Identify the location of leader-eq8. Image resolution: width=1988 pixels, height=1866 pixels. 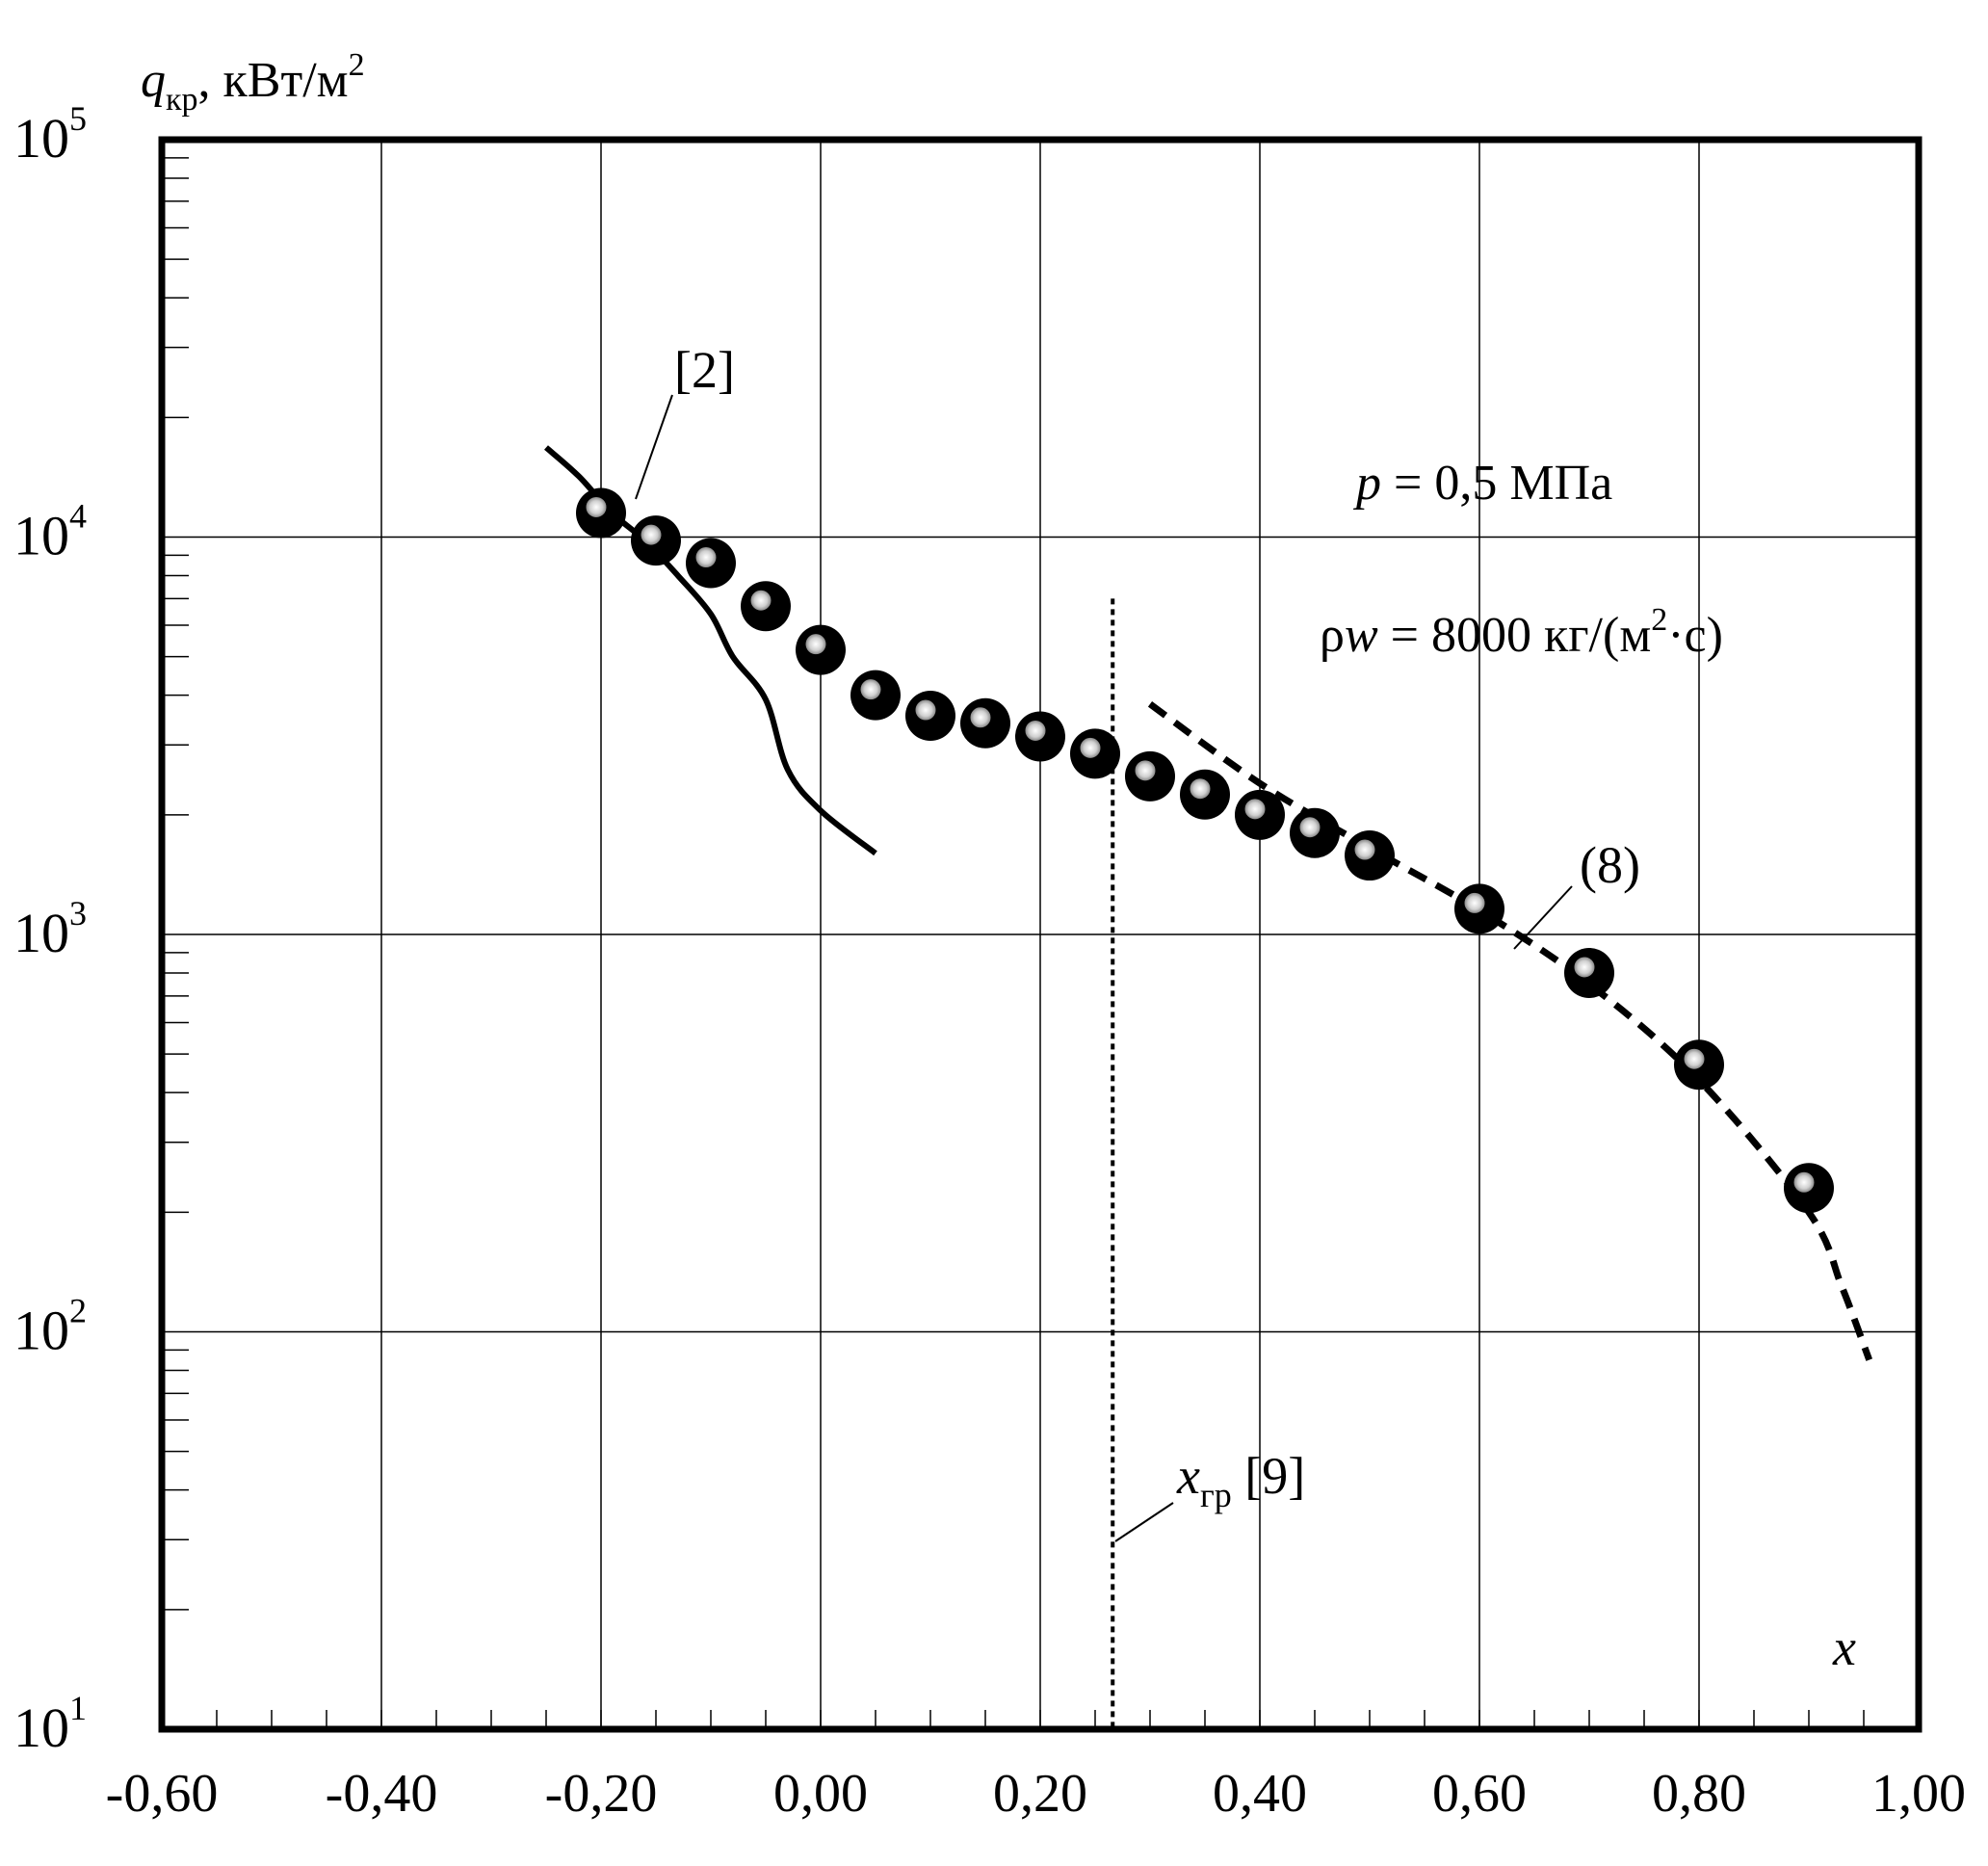
(1543, 917).